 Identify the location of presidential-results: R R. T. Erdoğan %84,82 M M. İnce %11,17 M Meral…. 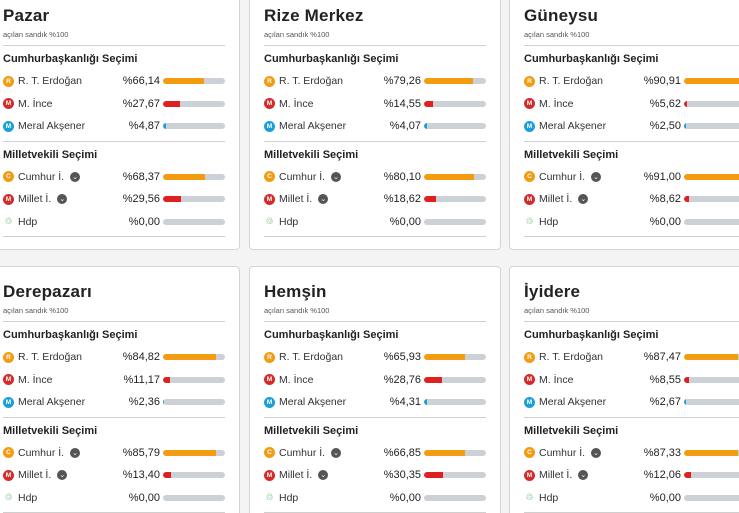
(114, 380).